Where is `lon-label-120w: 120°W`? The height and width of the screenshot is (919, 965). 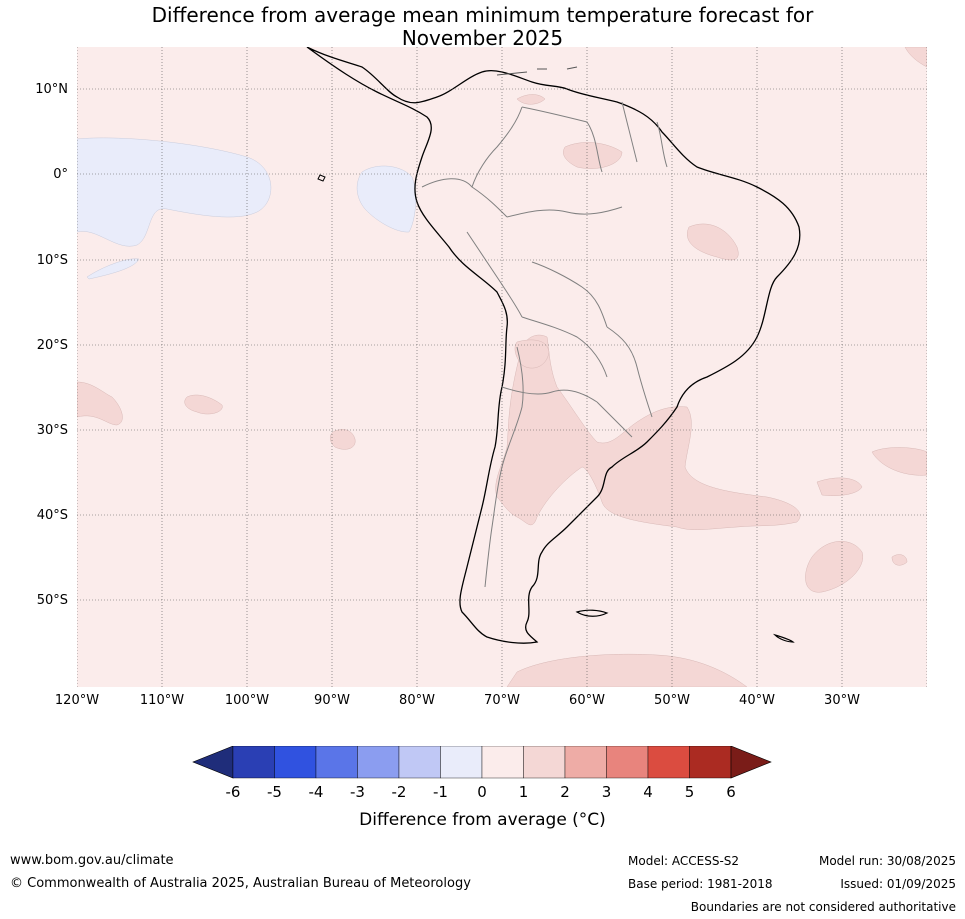
lon-label-120w: 120°W is located at coordinates (77, 700).